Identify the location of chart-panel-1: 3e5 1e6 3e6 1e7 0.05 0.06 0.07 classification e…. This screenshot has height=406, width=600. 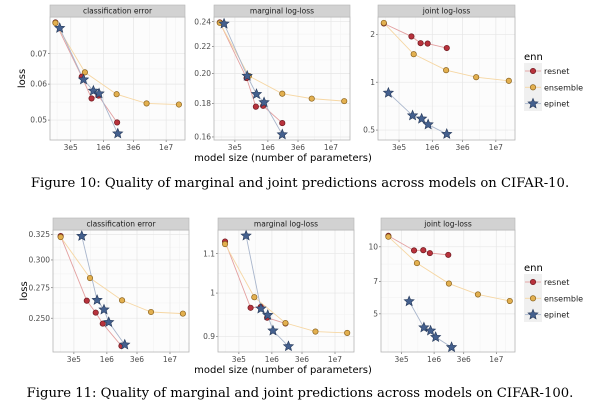
(108, 78).